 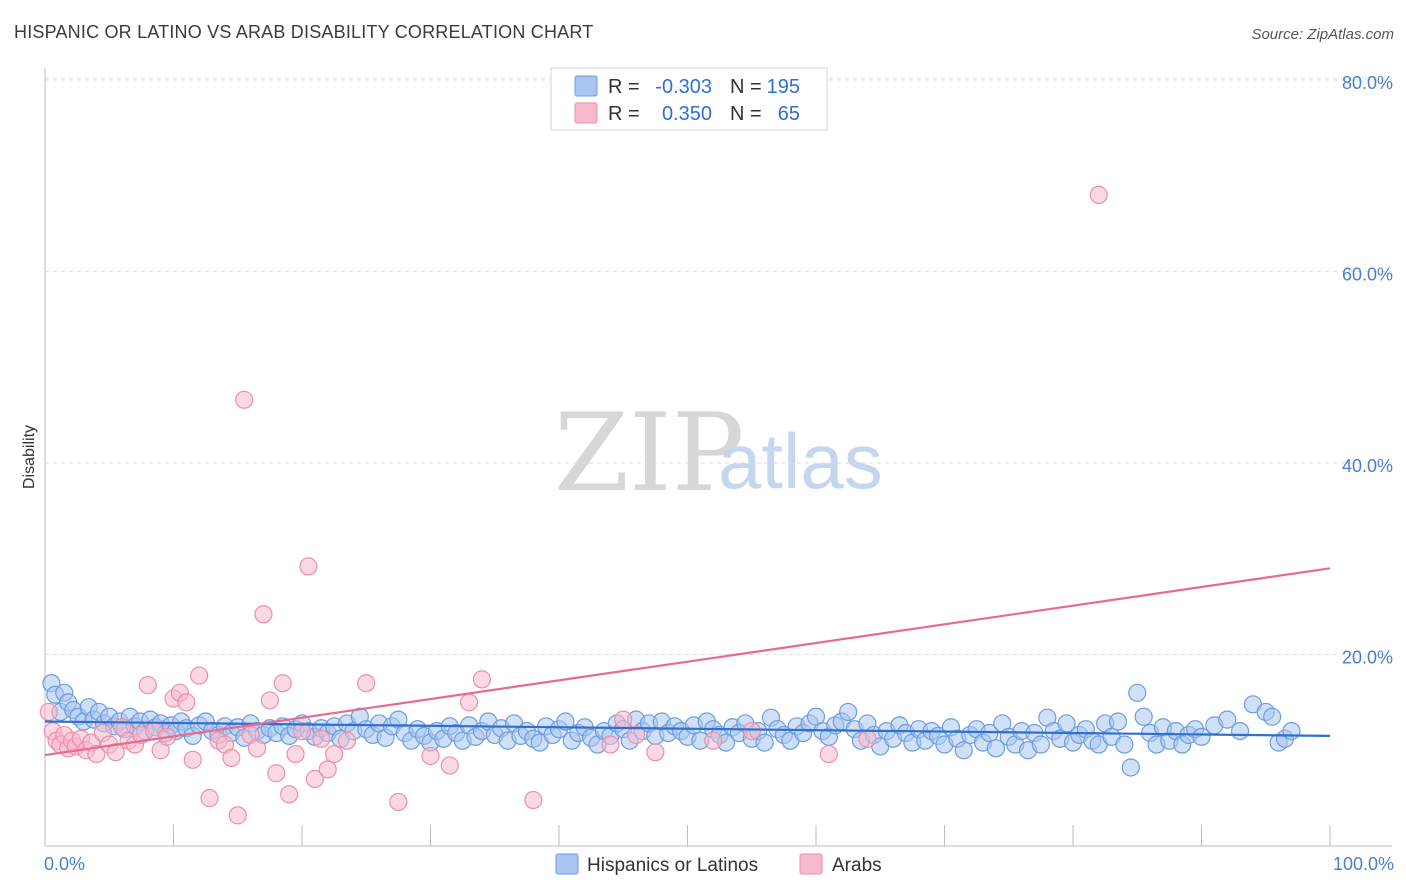 What do you see at coordinates (687, 835) in the screenshot?
I see `x-axis-ticks` at bounding box center [687, 835].